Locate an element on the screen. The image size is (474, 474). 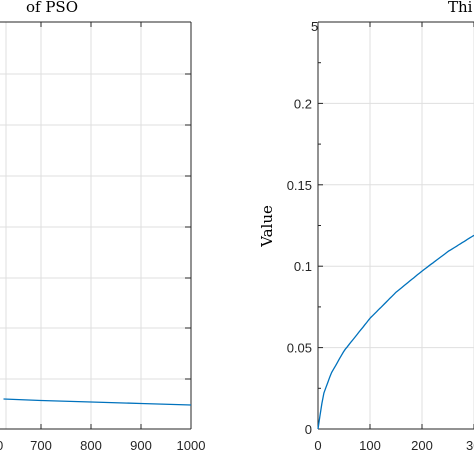
left-x-tick-label: 900 is located at coordinates (141, 445).